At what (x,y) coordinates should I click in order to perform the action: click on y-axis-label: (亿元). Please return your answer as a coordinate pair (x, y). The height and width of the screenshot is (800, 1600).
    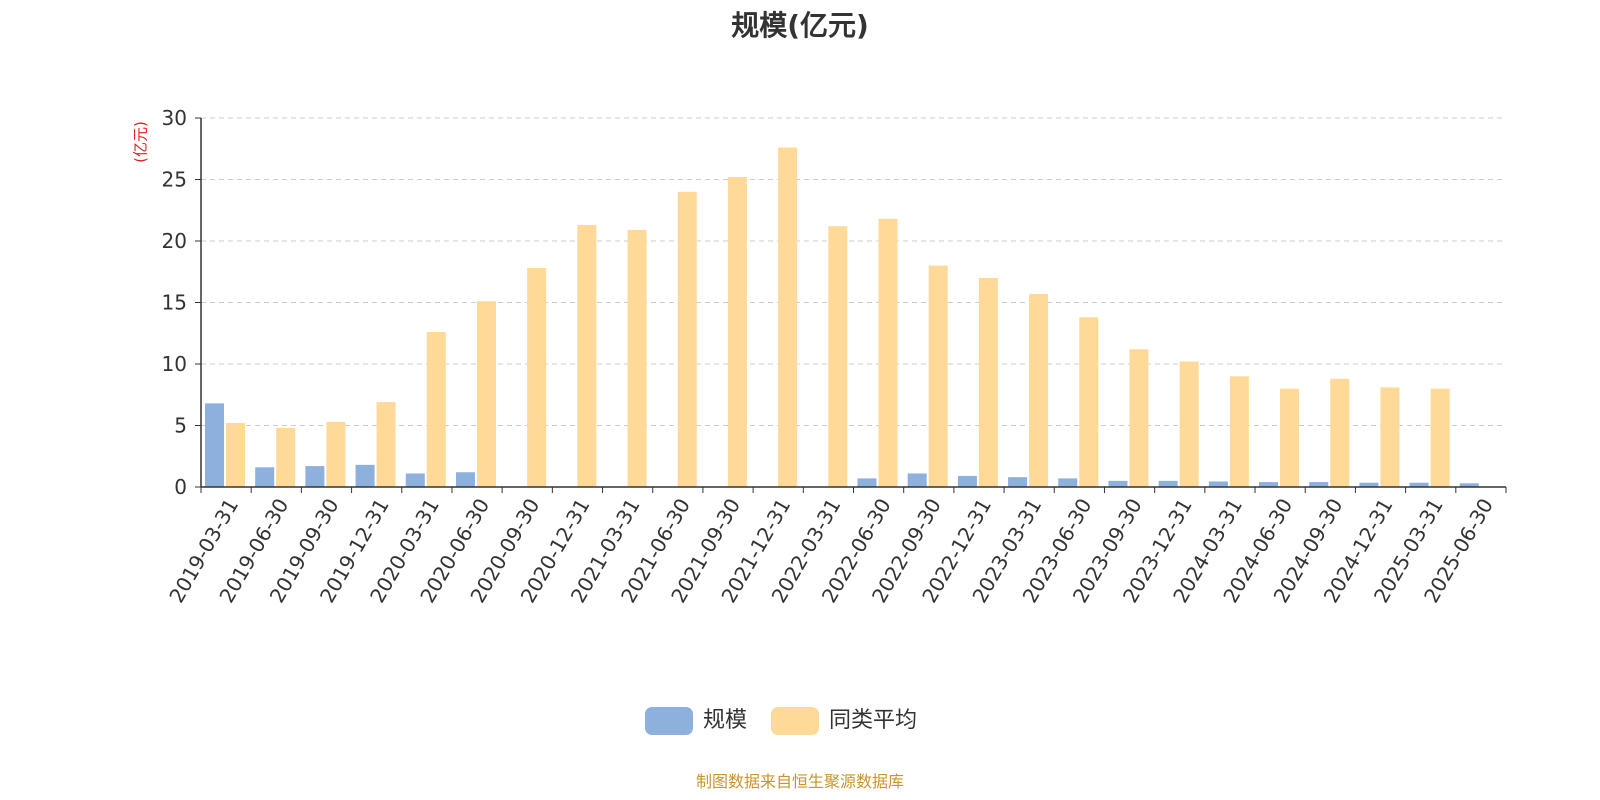
    Looking at the image, I should click on (141, 142).